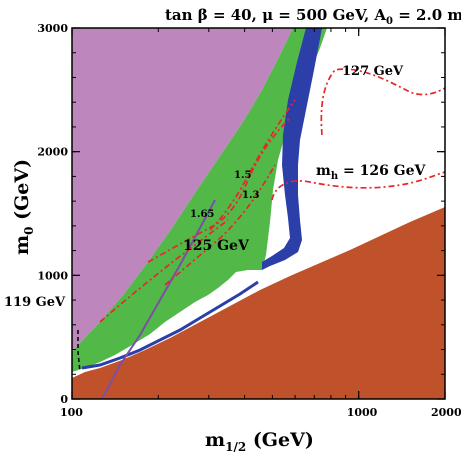 This screenshot has width=461, height=457. Describe the element at coordinates (164, 271) in the screenshot. I see `contour-low` at that location.